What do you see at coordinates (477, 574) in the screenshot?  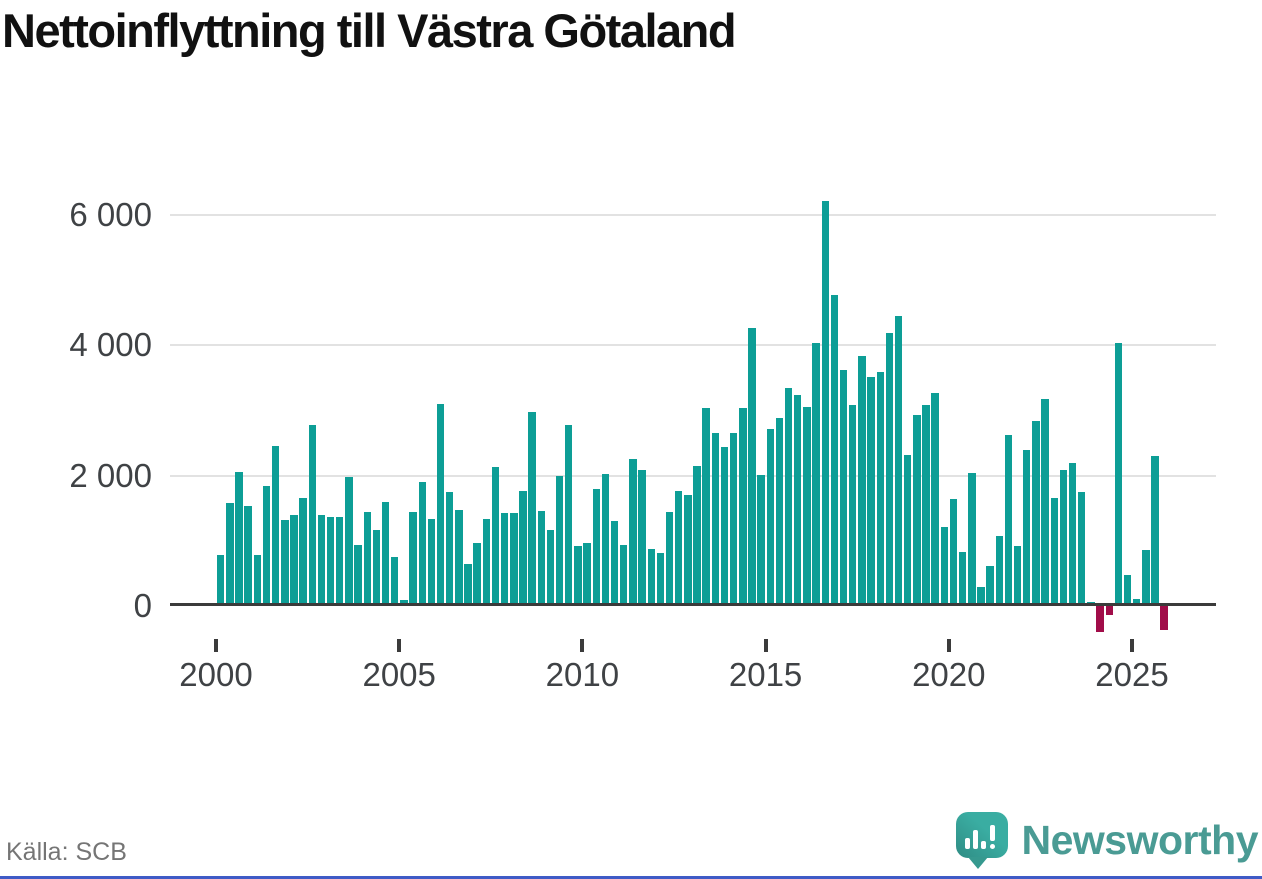 I see `bar-2007Q1` at bounding box center [477, 574].